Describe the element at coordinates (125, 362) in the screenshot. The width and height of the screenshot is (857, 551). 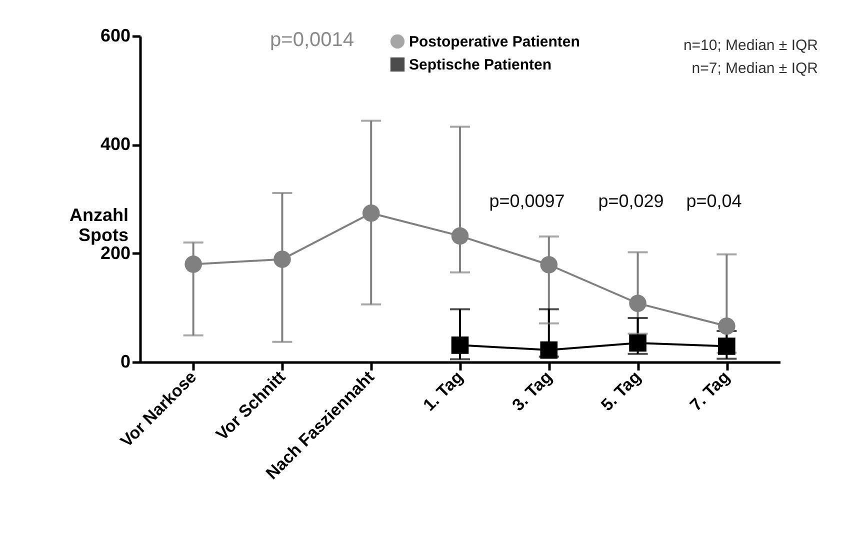
I see `y-tick-label: 0` at that location.